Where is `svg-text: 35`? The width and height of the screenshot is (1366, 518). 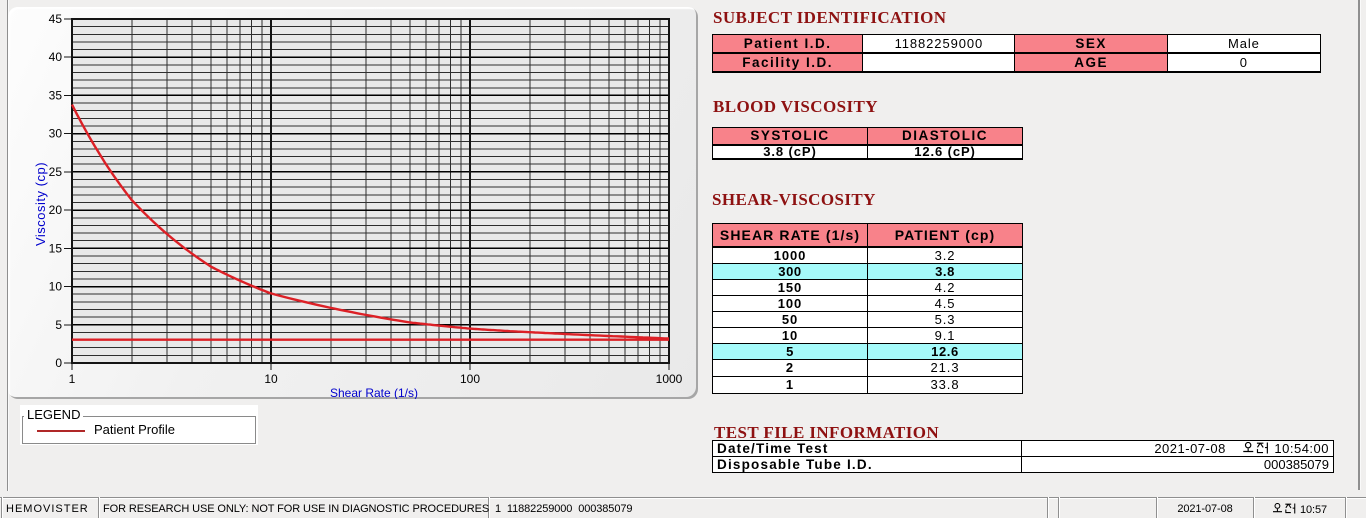
svg-text: 35 is located at coordinates (56, 95).